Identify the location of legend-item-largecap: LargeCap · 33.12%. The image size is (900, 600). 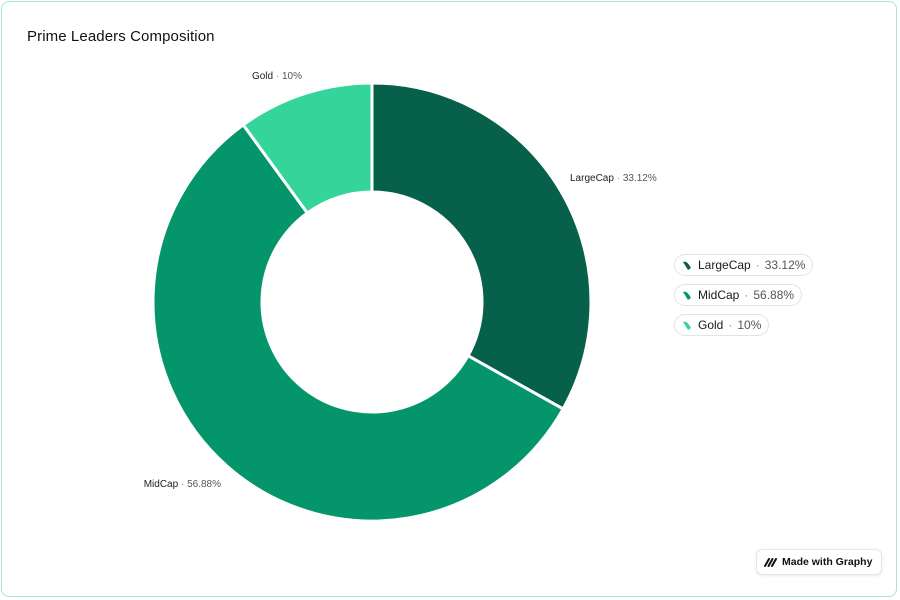
(744, 265).